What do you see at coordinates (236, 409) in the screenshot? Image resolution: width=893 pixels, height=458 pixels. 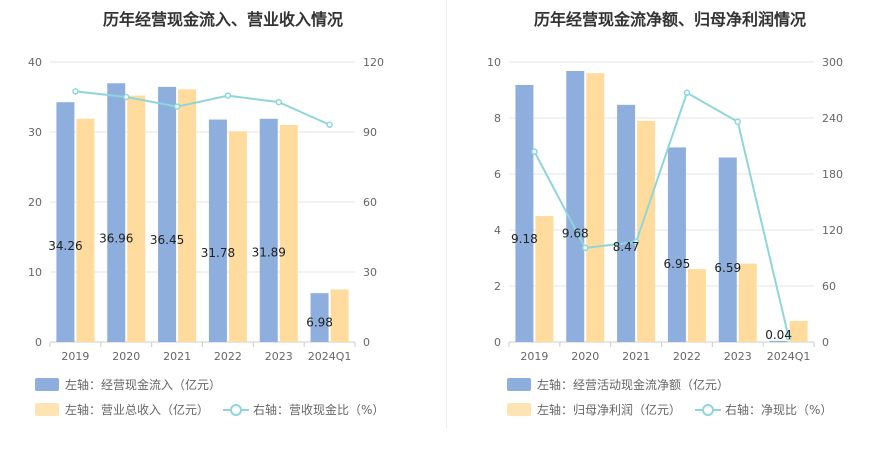 I see `legend-line-icon` at bounding box center [236, 409].